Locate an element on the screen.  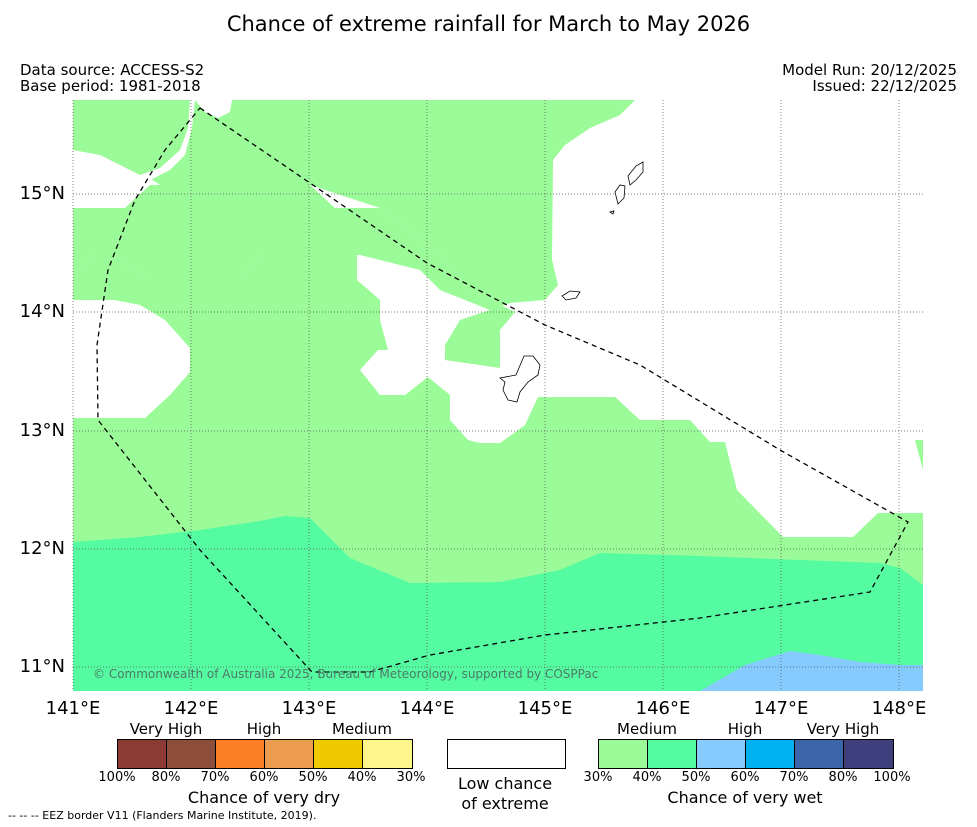
low-chance-caption-line2: of extreme is located at coordinates (505, 803).